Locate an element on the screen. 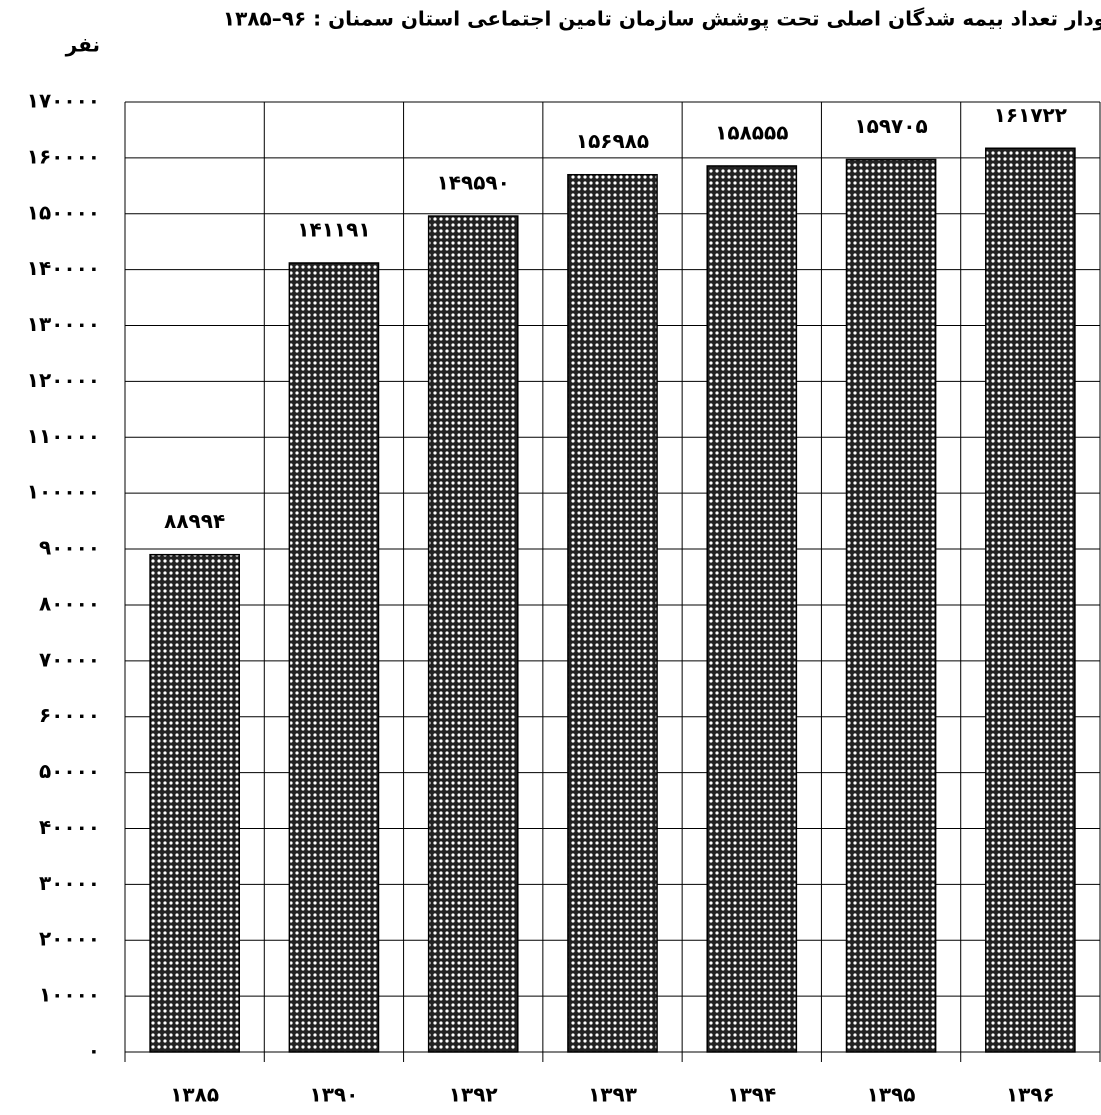  y-tick-label: ۱۰۰۰۰ is located at coordinates (69, 995).